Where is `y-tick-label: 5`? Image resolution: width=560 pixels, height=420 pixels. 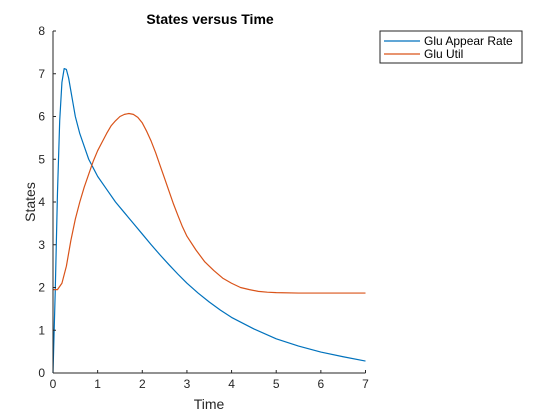
y-tick-label: 5 is located at coordinates (41, 159).